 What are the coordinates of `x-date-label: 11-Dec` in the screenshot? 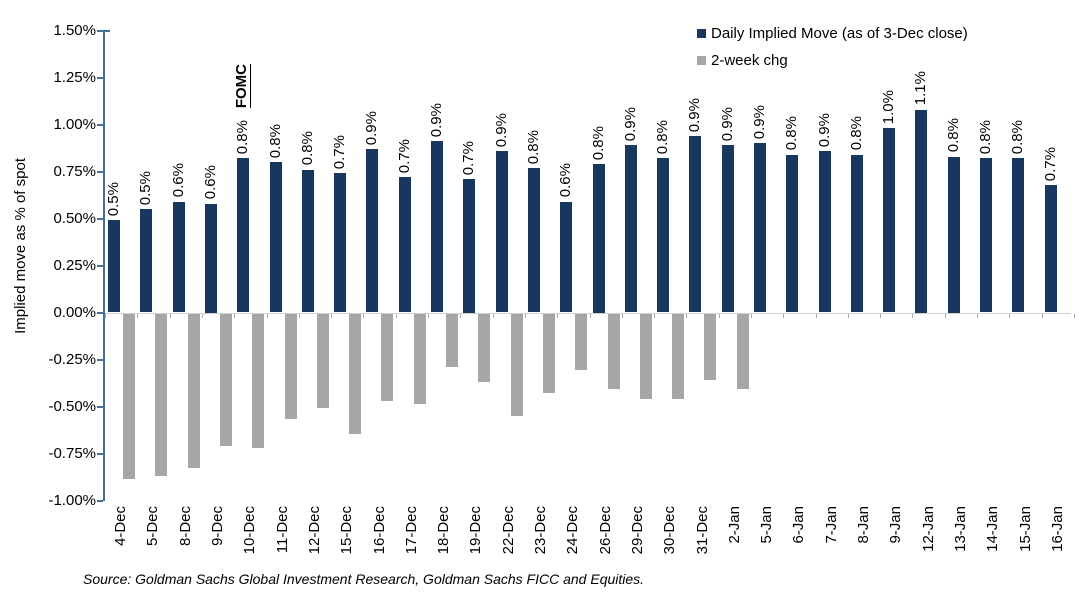 It's located at (282, 530).